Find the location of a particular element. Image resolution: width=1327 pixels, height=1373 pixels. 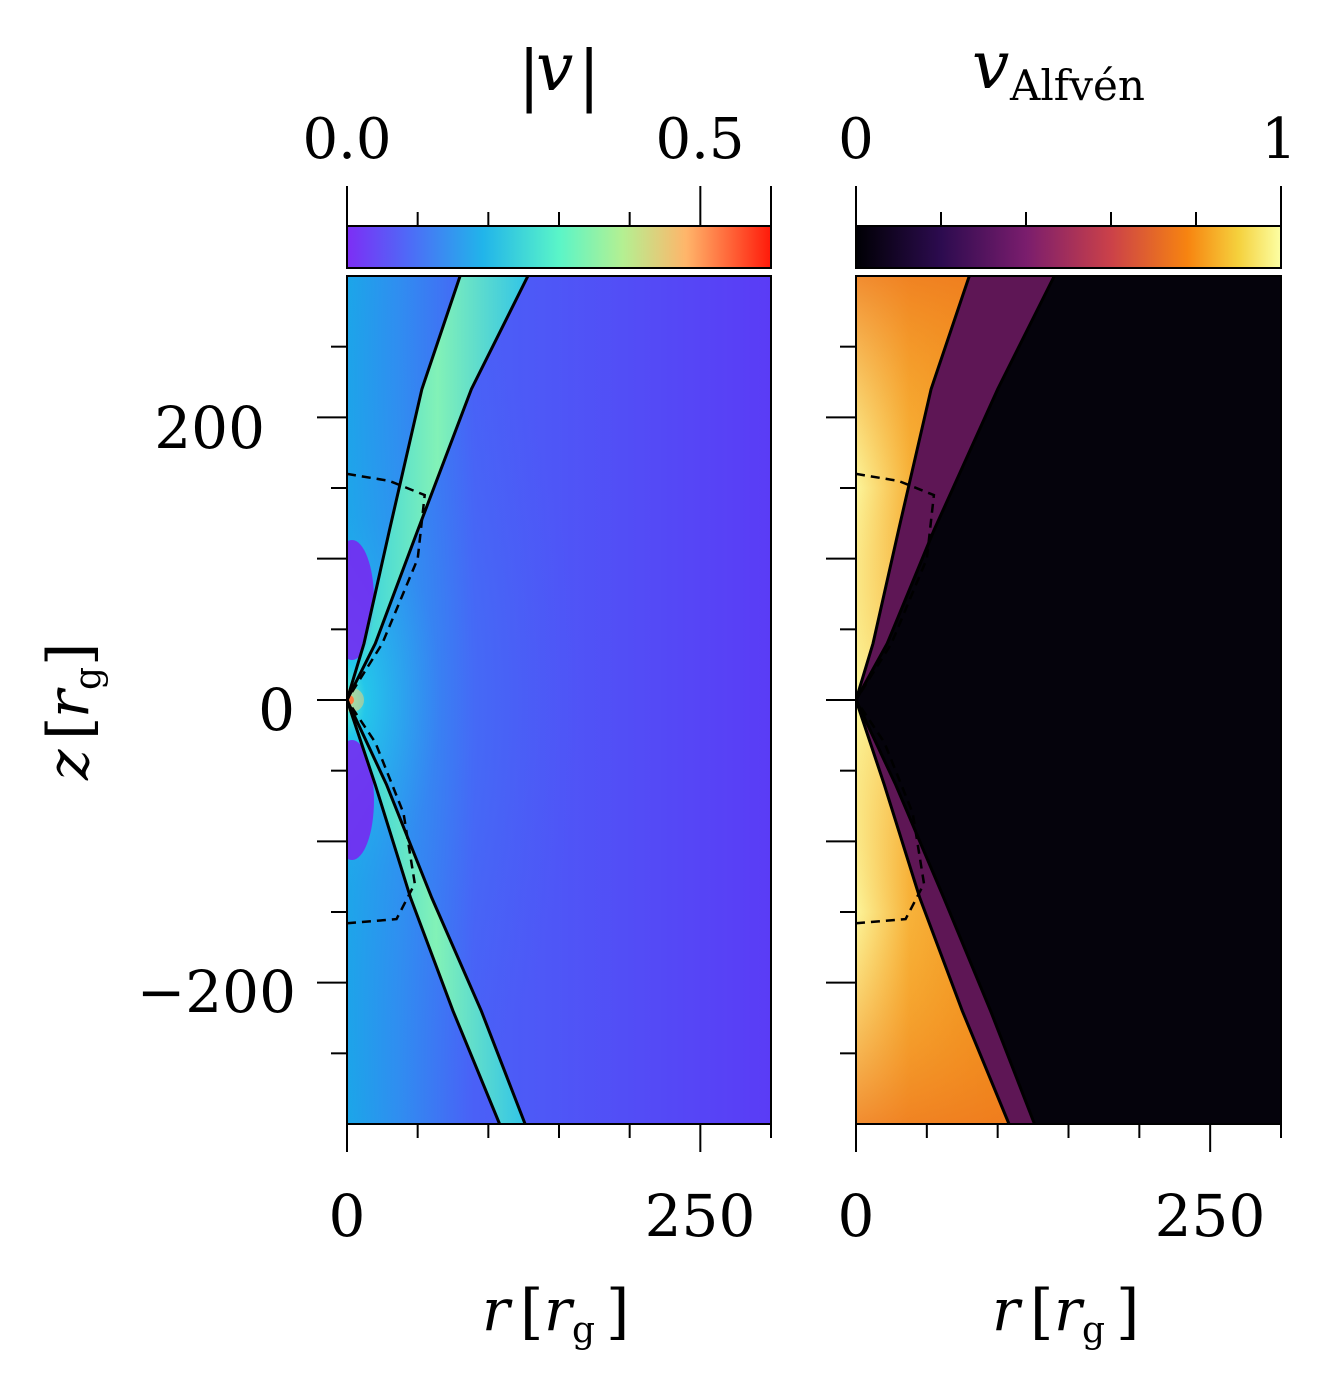

velocity-colorbar-gradient is located at coordinates (559, 247).